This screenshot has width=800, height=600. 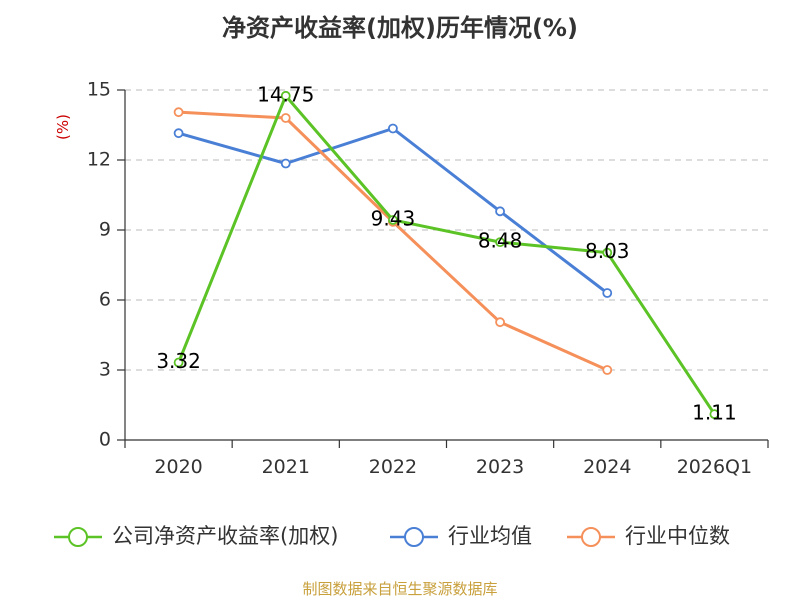 What do you see at coordinates (225, 536) in the screenshot?
I see `legend-label: 公司净资产收益率(加权)` at bounding box center [225, 536].